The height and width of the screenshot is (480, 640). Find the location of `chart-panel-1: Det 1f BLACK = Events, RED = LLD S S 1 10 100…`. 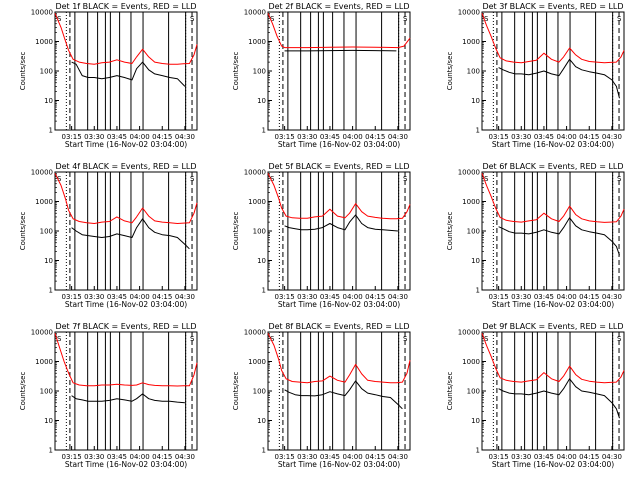

chart-panel-1: Det 1f BLACK = Events, RED = LLD S S 1 10 100… is located at coordinates (108, 75).